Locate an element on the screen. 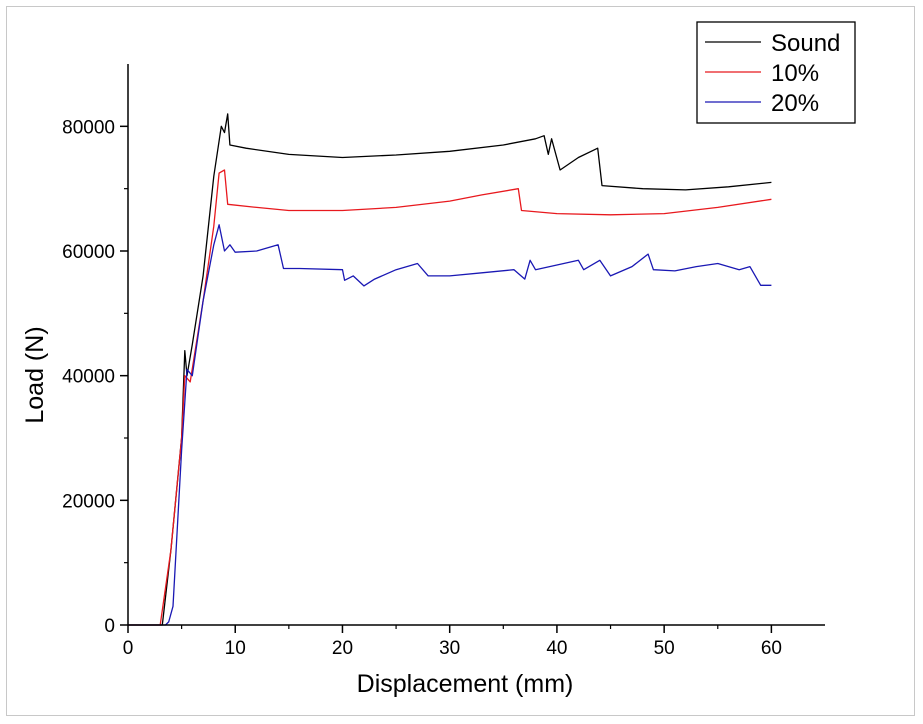 Image resolution: width=923 pixels, height=724 pixels. y-tick-label: 80000 is located at coordinates (88, 127).